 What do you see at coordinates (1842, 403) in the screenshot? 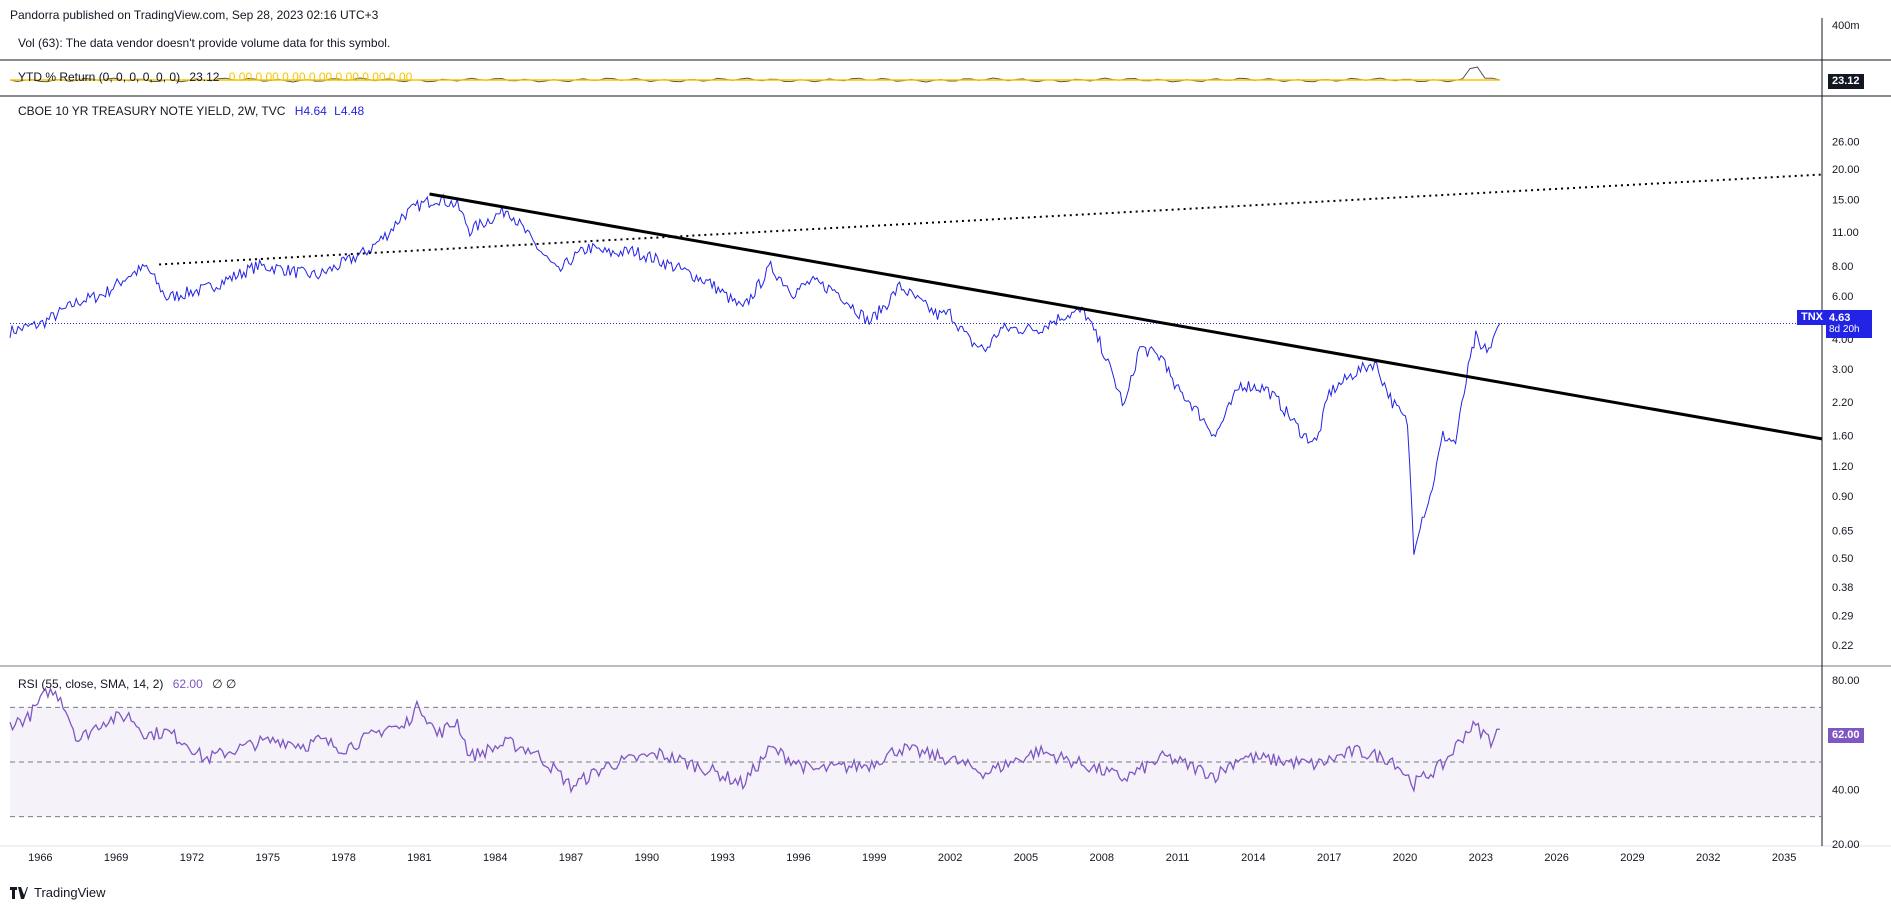
I see `price-tick-label: 2.20` at bounding box center [1842, 403].